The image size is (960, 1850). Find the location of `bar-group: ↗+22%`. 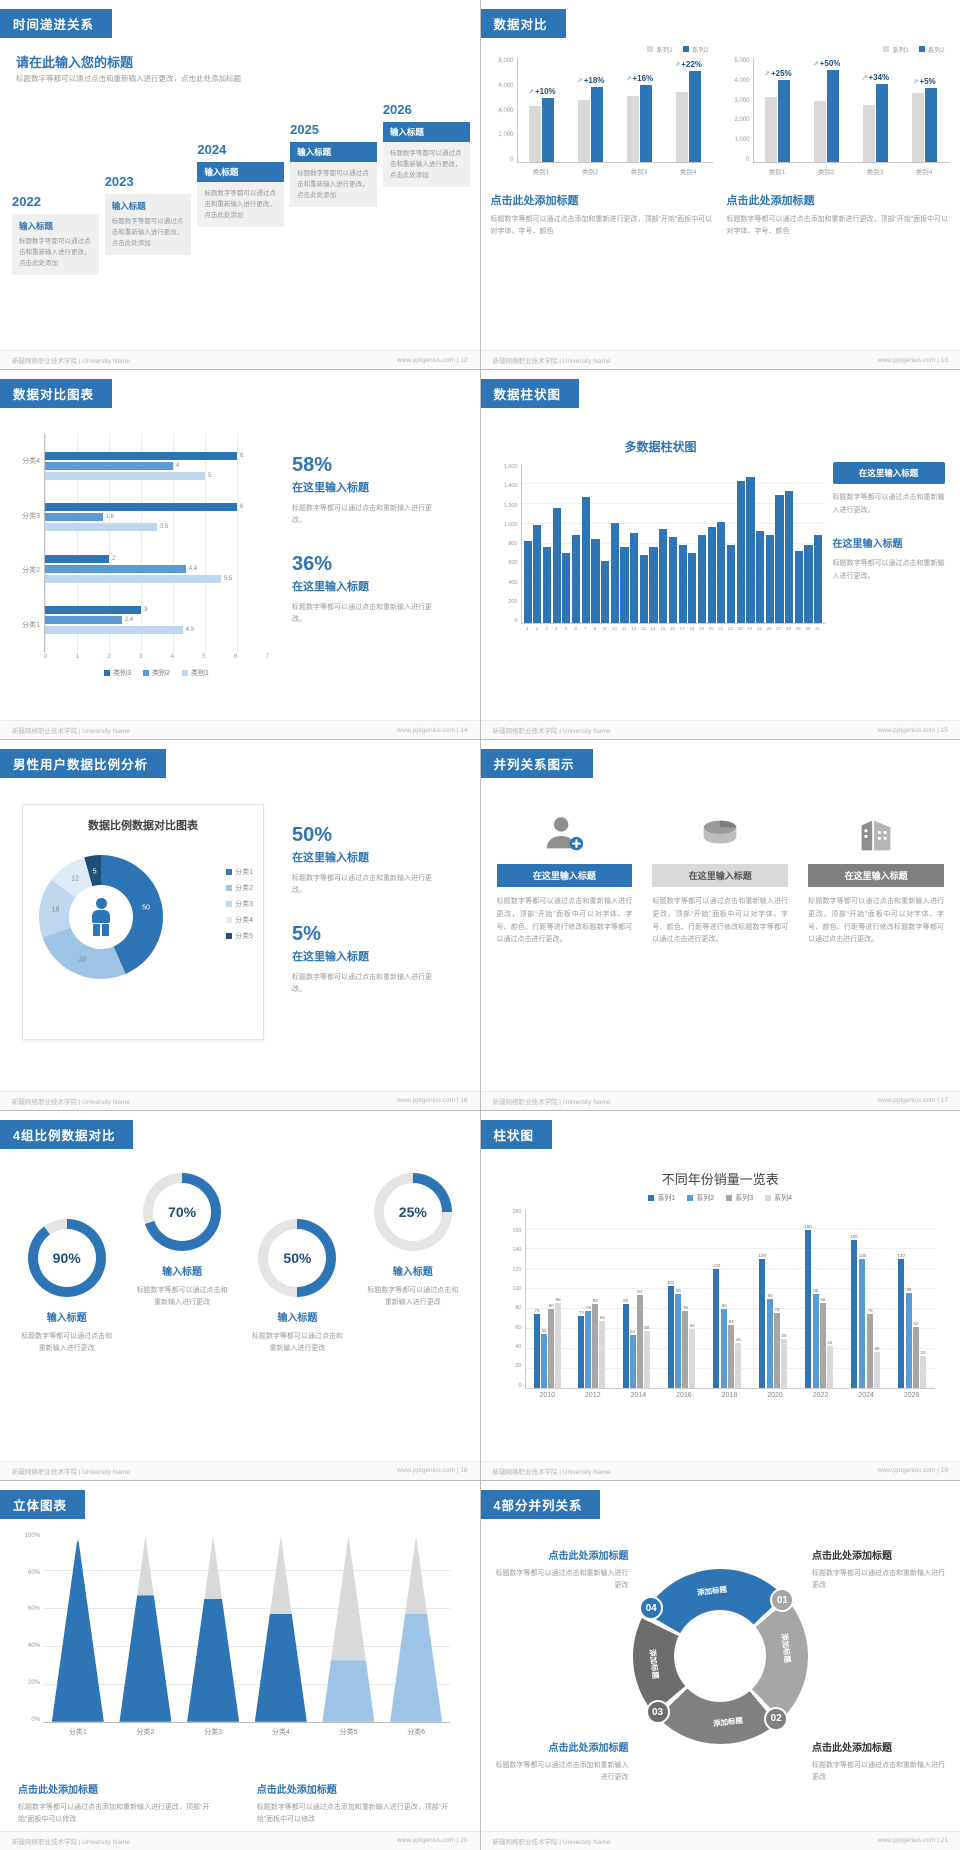

bar-group: ↗+22% is located at coordinates (688, 111).